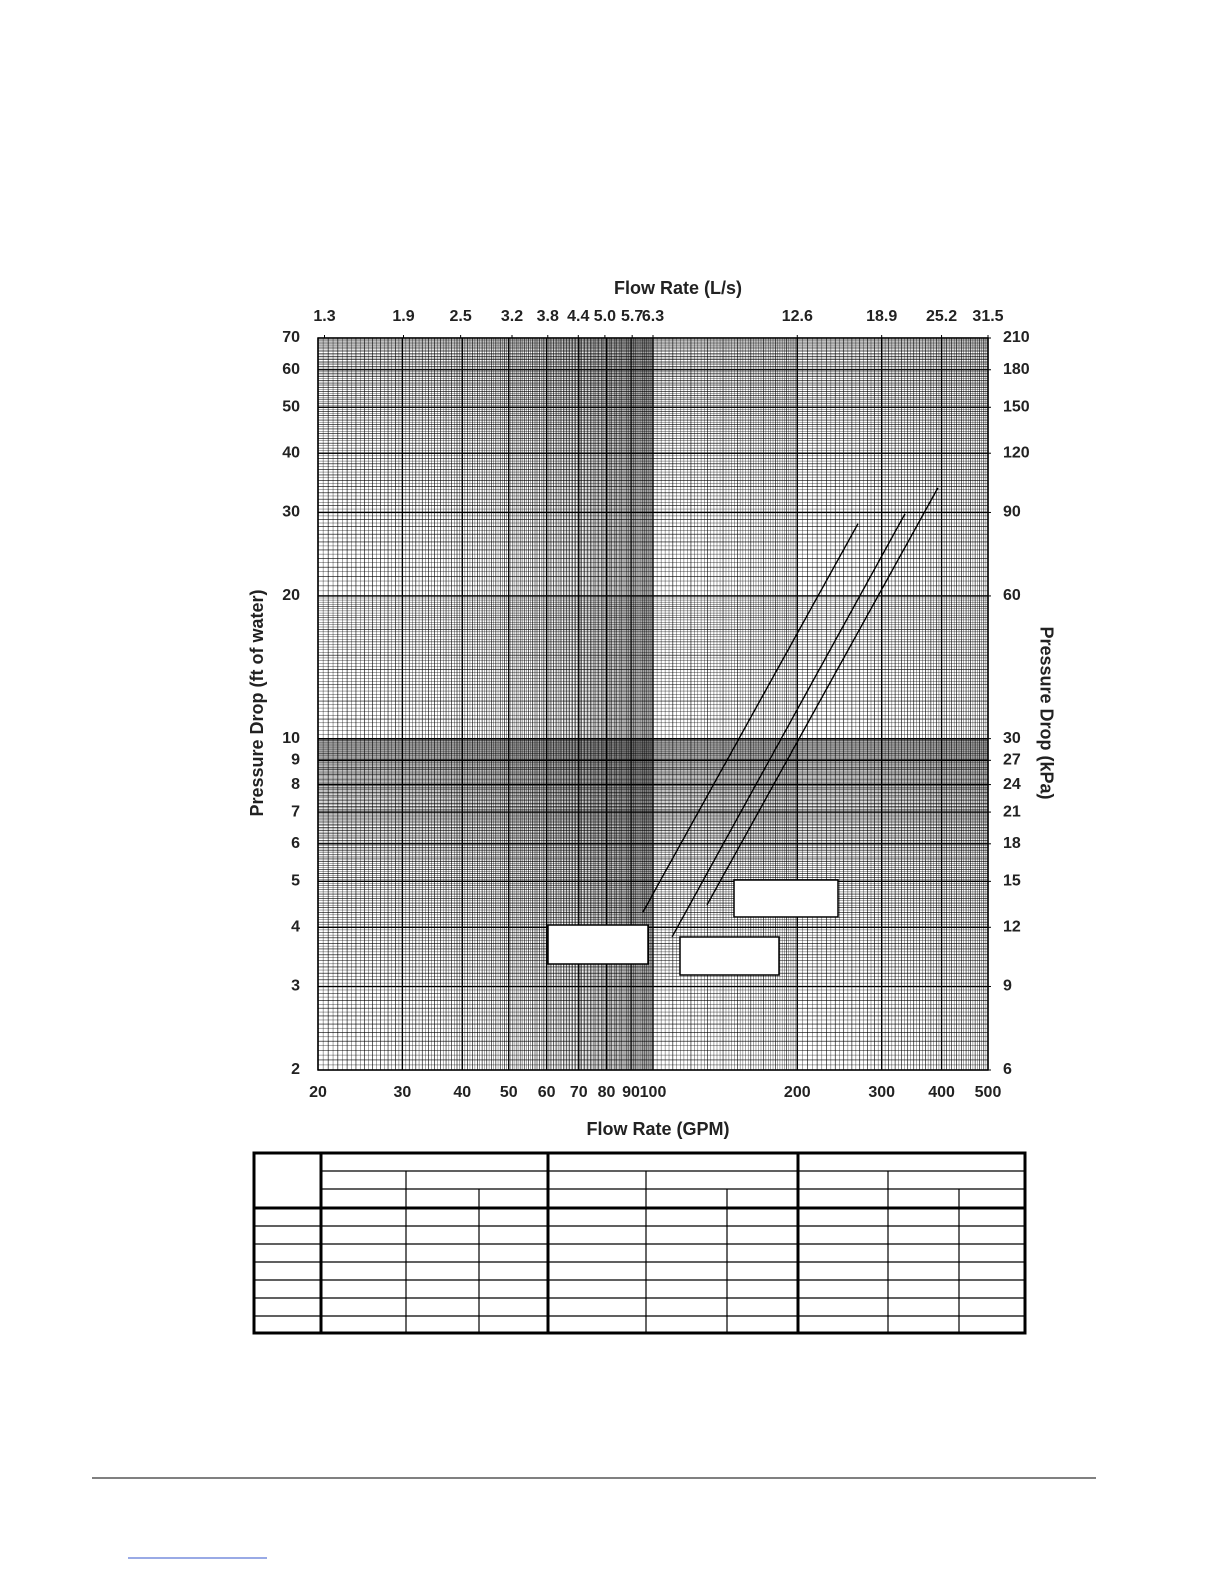 The height and width of the screenshot is (1584, 1224). Describe the element at coordinates (1012, 843) in the screenshot. I see `y2-tick-label: 18` at that location.